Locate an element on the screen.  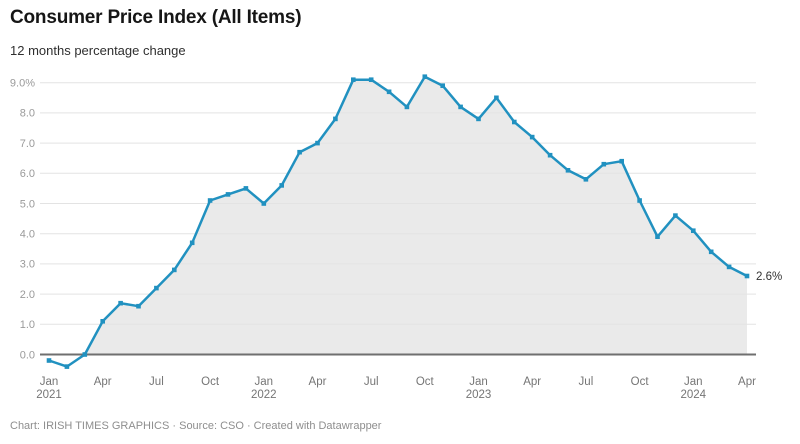
x-tick-year-label: 2022 is located at coordinates (264, 395).